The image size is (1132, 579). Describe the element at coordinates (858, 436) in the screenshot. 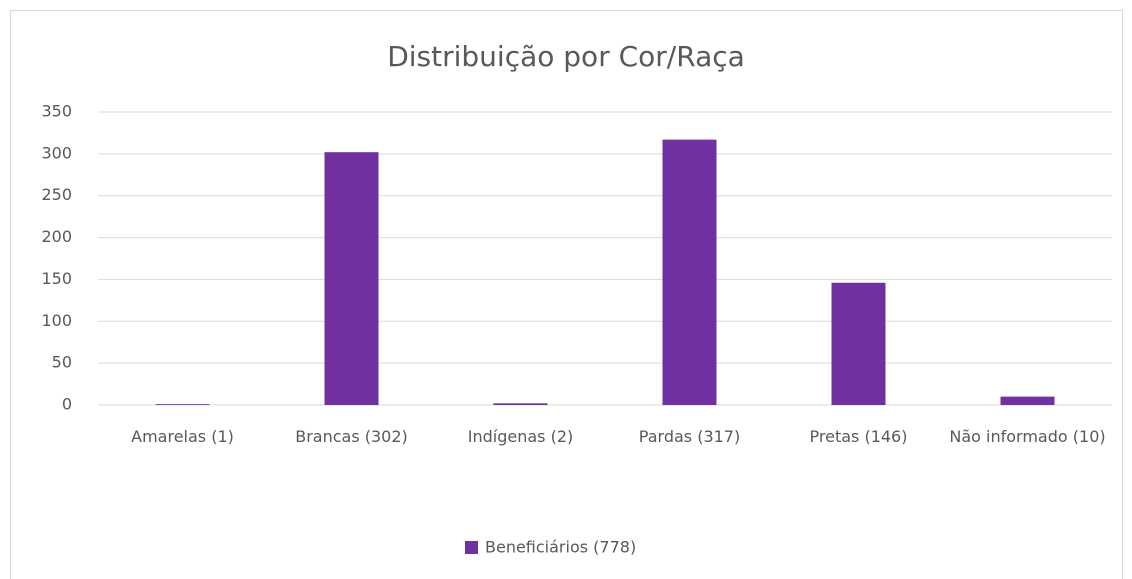

I see `x-tick-label: Pretas (146)` at that location.